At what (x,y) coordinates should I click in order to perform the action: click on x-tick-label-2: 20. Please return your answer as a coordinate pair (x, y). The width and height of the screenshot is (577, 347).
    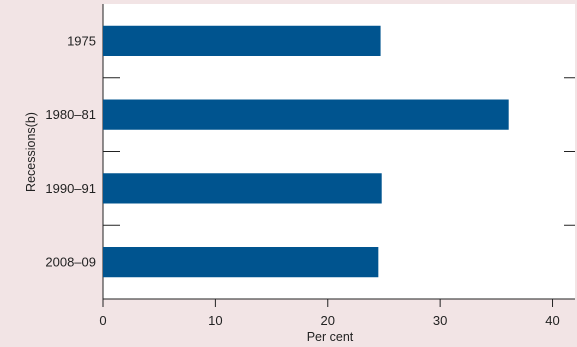
    Looking at the image, I should click on (328, 320).